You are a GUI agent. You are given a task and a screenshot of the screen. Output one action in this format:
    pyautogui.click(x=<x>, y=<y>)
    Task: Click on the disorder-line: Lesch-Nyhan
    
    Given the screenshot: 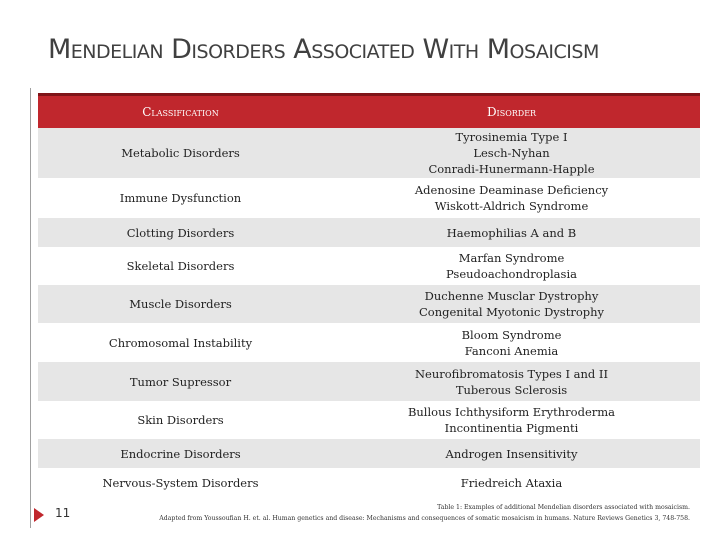 What is the action you would take?
    pyautogui.click(x=511, y=153)
    